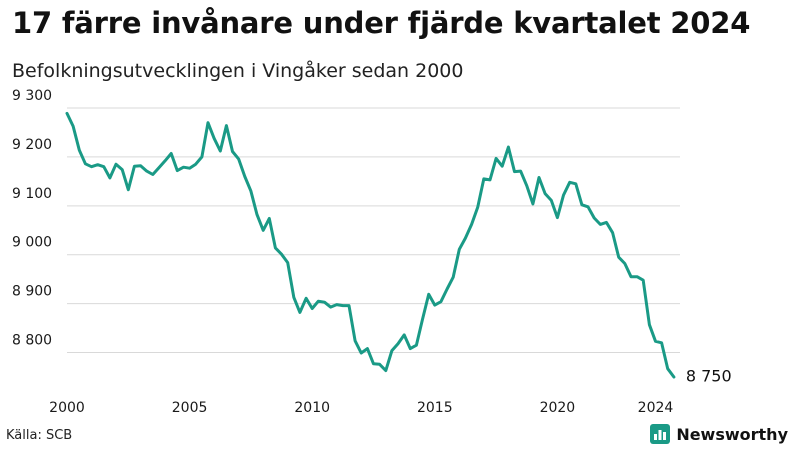 The image size is (800, 450). Describe the element at coordinates (32, 145) in the screenshot. I see `y-tick-label: 9 200` at that location.